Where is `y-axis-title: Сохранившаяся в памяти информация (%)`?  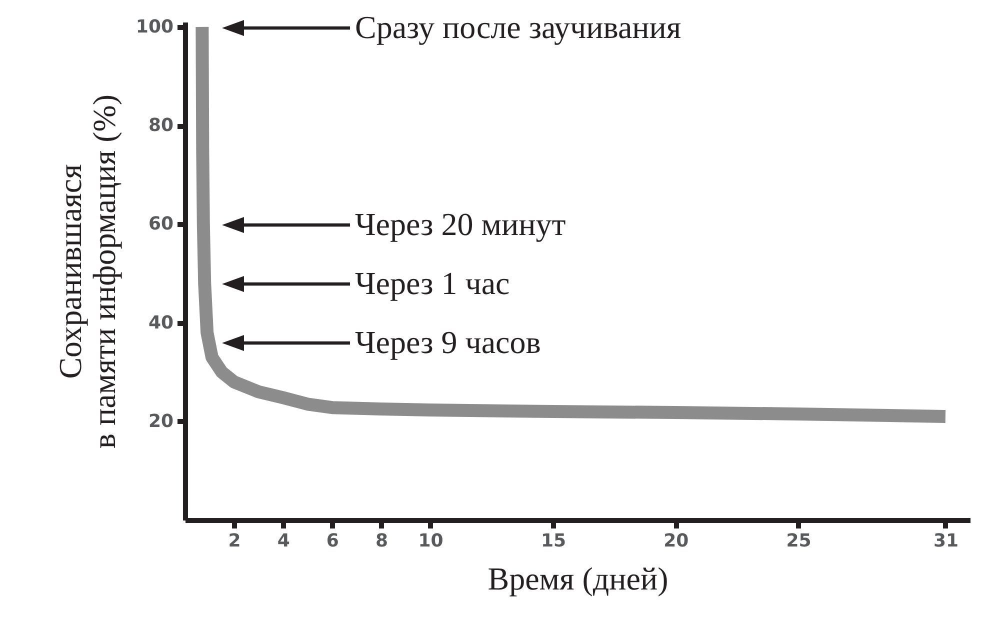
y-axis-title: Сохранившаяся в памяти информация (%) is located at coordinates (87, 271).